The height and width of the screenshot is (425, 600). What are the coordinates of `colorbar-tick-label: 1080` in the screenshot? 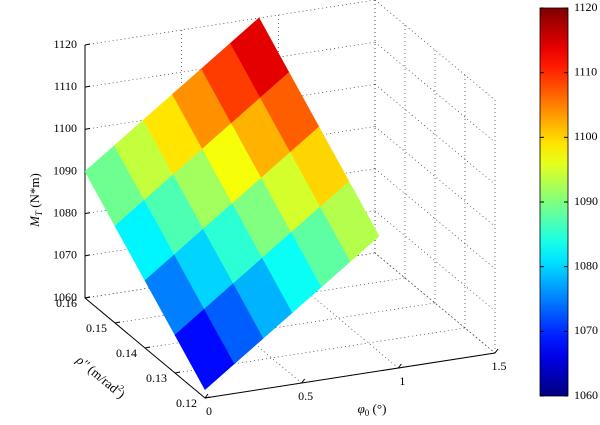 It's located at (586, 265).